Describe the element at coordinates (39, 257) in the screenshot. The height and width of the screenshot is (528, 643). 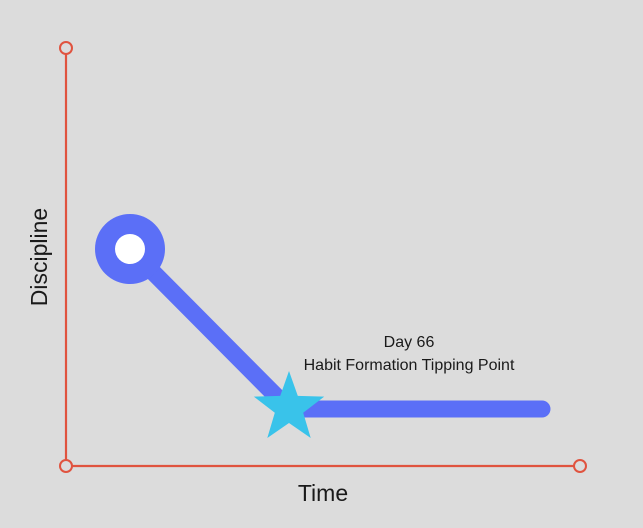
I see `y-axis-title: Discipline` at that location.